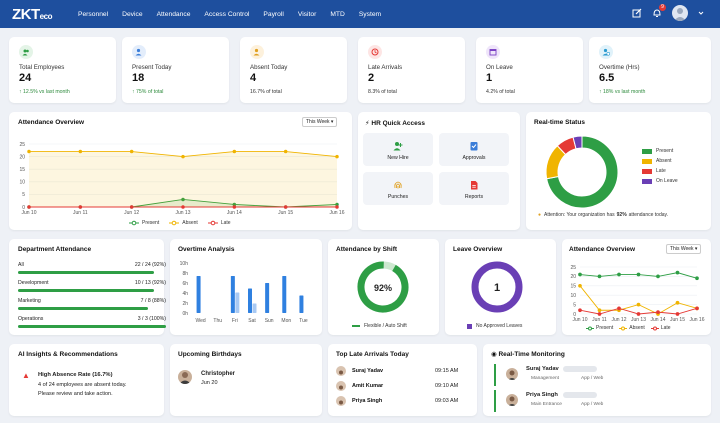 Image resolution: width=720 pixels, height=423 pixels. What do you see at coordinates (293, 70) in the screenshot?
I see `stat-card-absent-today: Absent Today 4 16.7% of total` at bounding box center [293, 70].